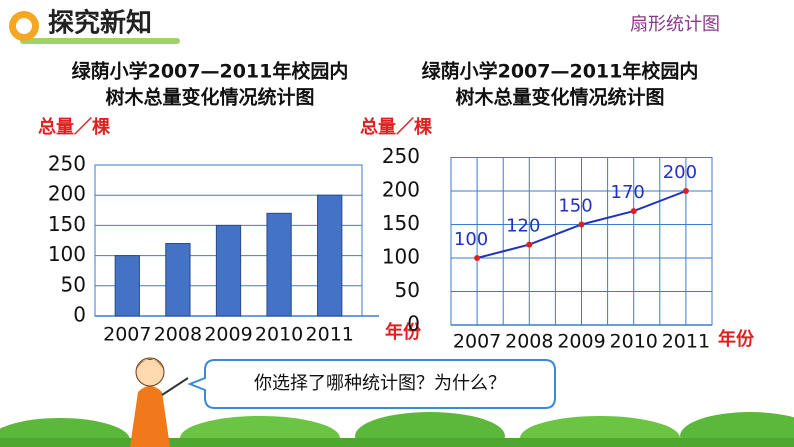 The height and width of the screenshot is (447, 794). What do you see at coordinates (150, 364) in the screenshot?
I see `teacher-hair` at bounding box center [150, 364].